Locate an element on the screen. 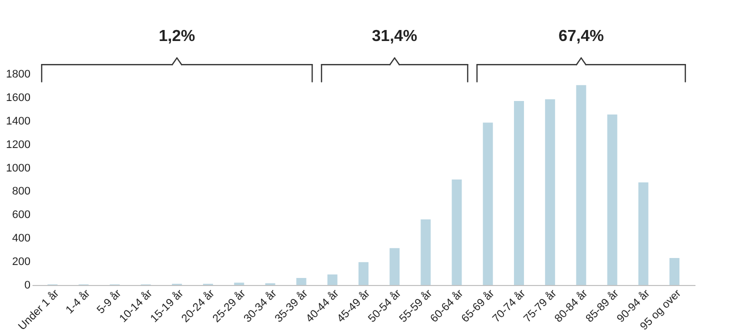 Image resolution: width=730 pixels, height=334 pixels. x-tick-label: 5-9 år is located at coordinates (109, 301).